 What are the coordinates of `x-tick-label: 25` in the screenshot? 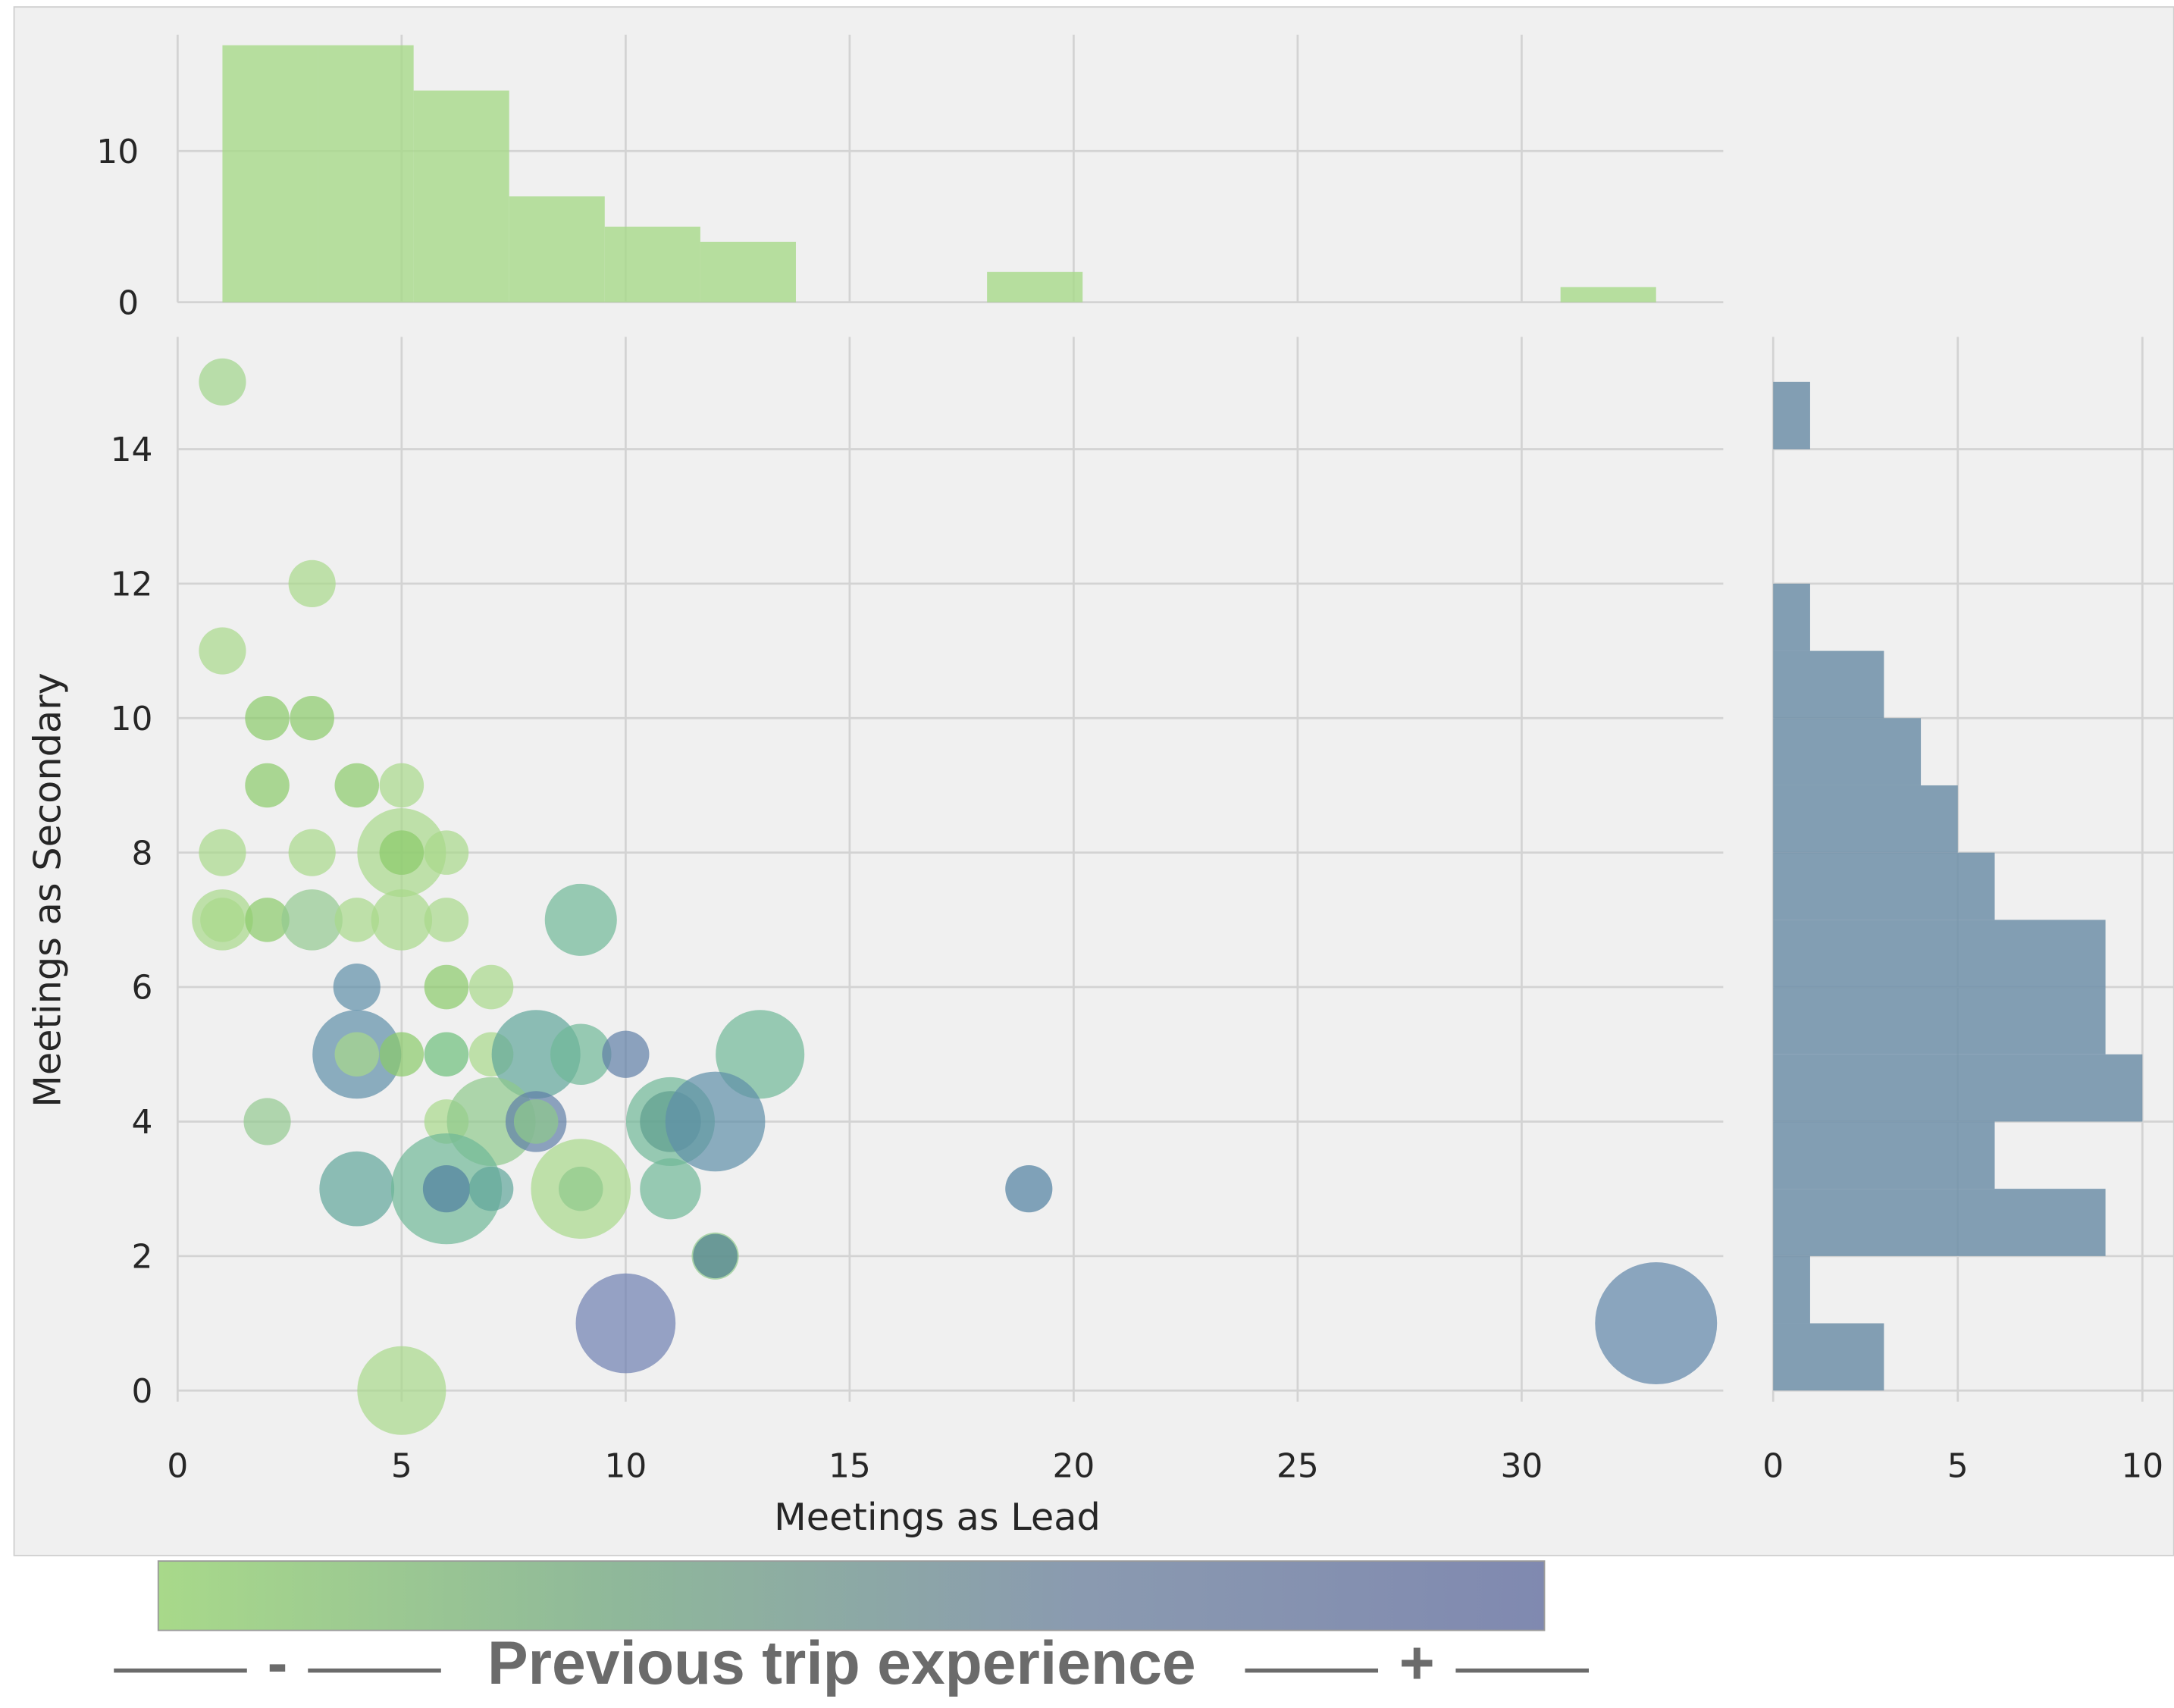 It's located at (1298, 1466).